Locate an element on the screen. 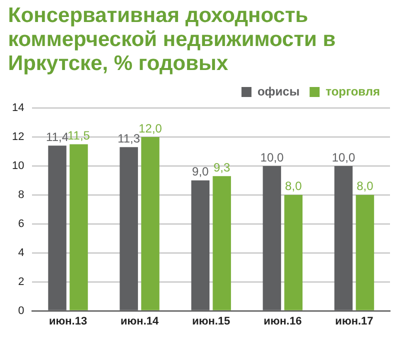  y-tick-label: 2 is located at coordinates (21, 282).